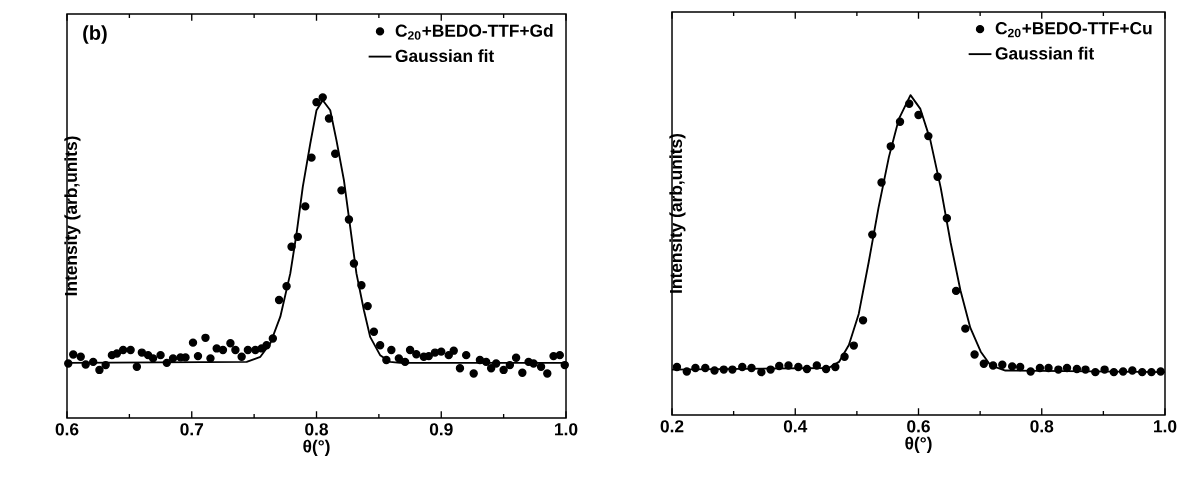  Describe the element at coordinates (95, 34) in the screenshot. I see `text: (b)` at that location.